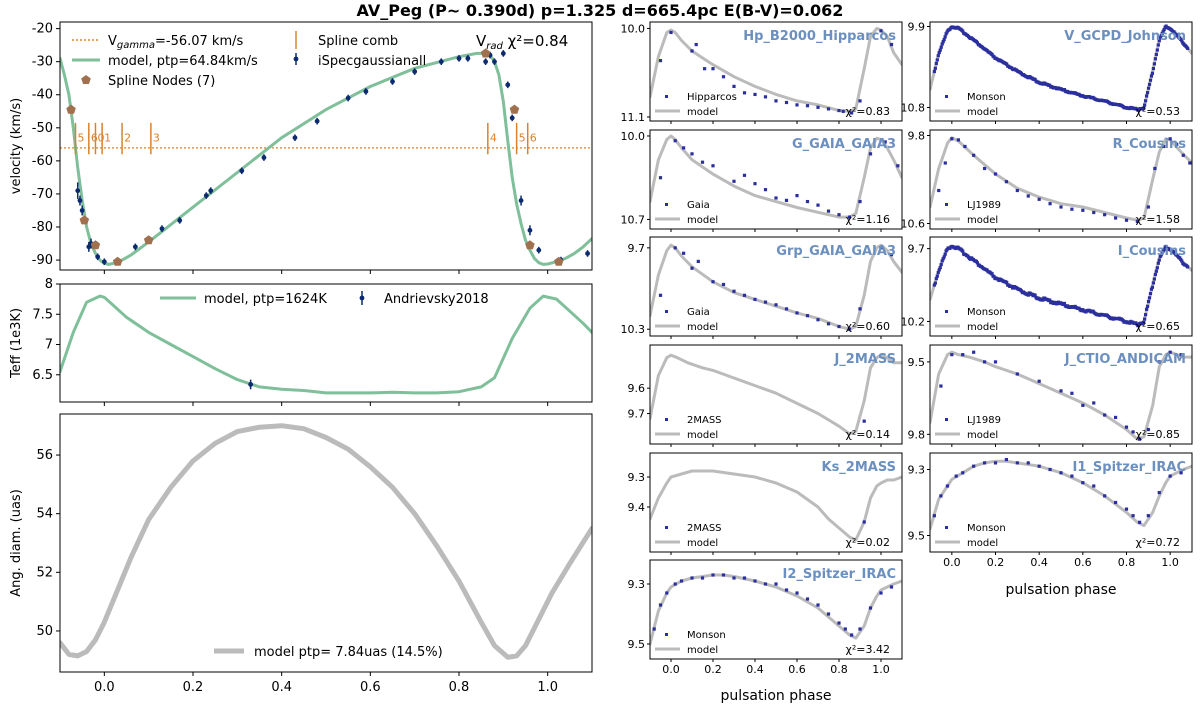 This screenshot has height=706, width=1200. I want to click on photometry-legend-data-label: Gaia, so click(698, 312).